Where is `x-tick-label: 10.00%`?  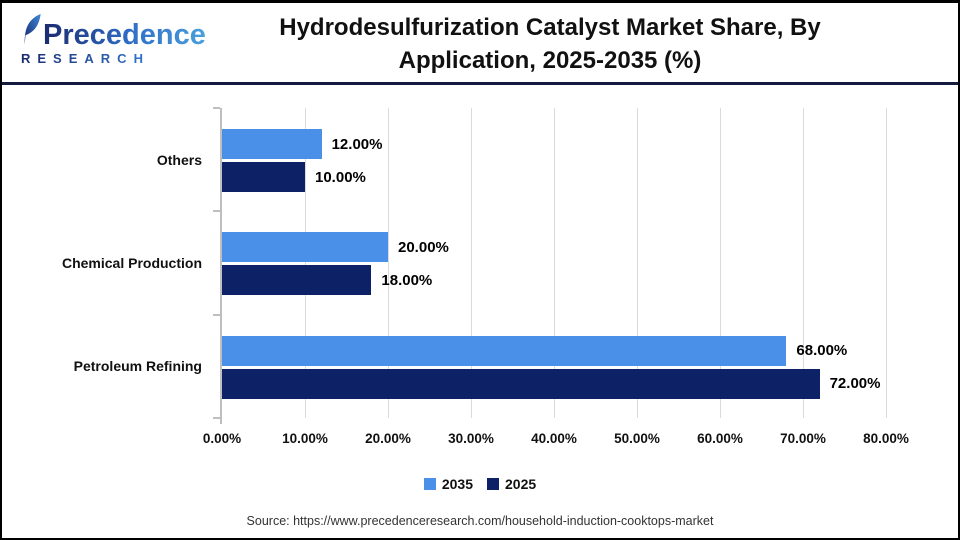
x-tick-label: 10.00% is located at coordinates (305, 438).